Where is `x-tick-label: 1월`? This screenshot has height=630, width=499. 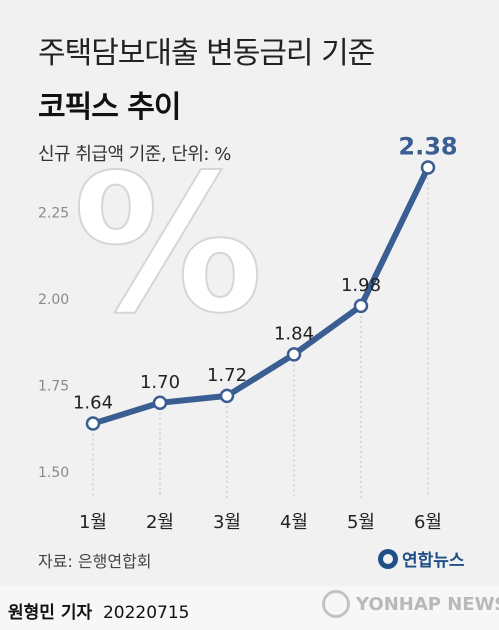 x-tick-label: 1월 is located at coordinates (93, 522).